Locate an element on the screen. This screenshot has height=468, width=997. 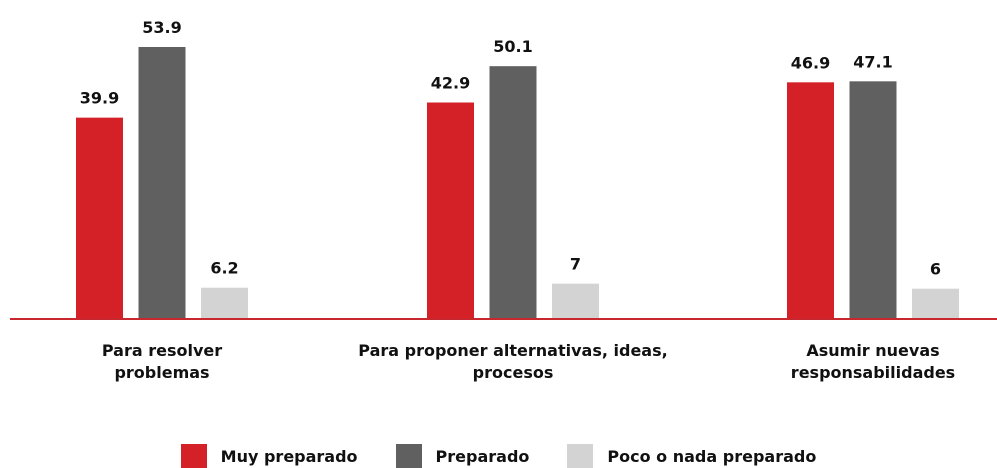
value-label: 7 is located at coordinates (575, 264).